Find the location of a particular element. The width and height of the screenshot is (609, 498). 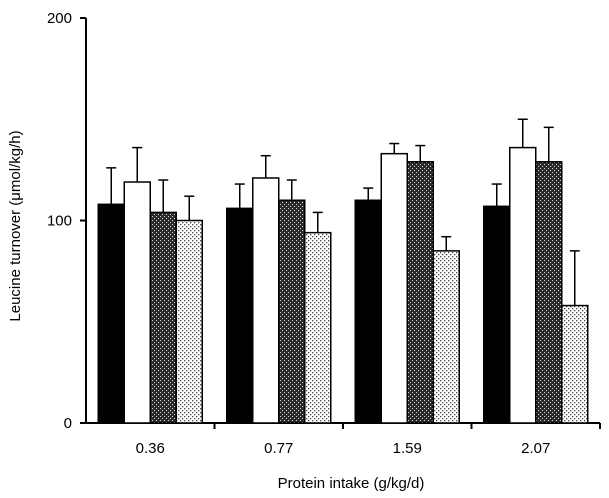

bar-series-0-0.36 is located at coordinates (111, 313).